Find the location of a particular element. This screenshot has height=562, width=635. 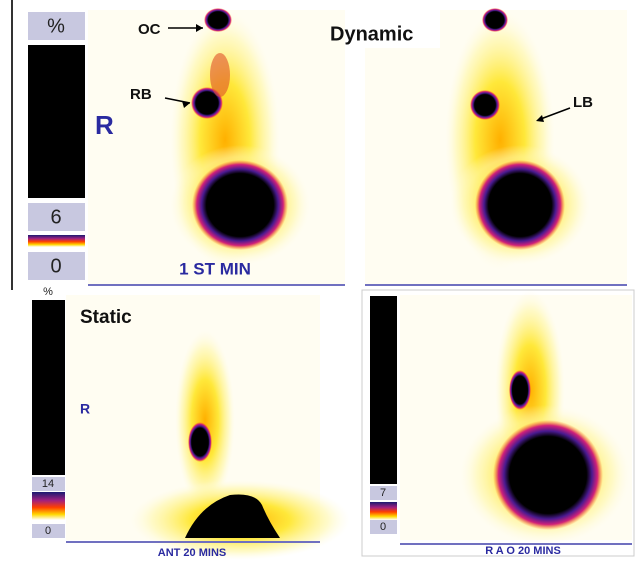

caption: R A O 20 MINS is located at coordinates (523, 551).